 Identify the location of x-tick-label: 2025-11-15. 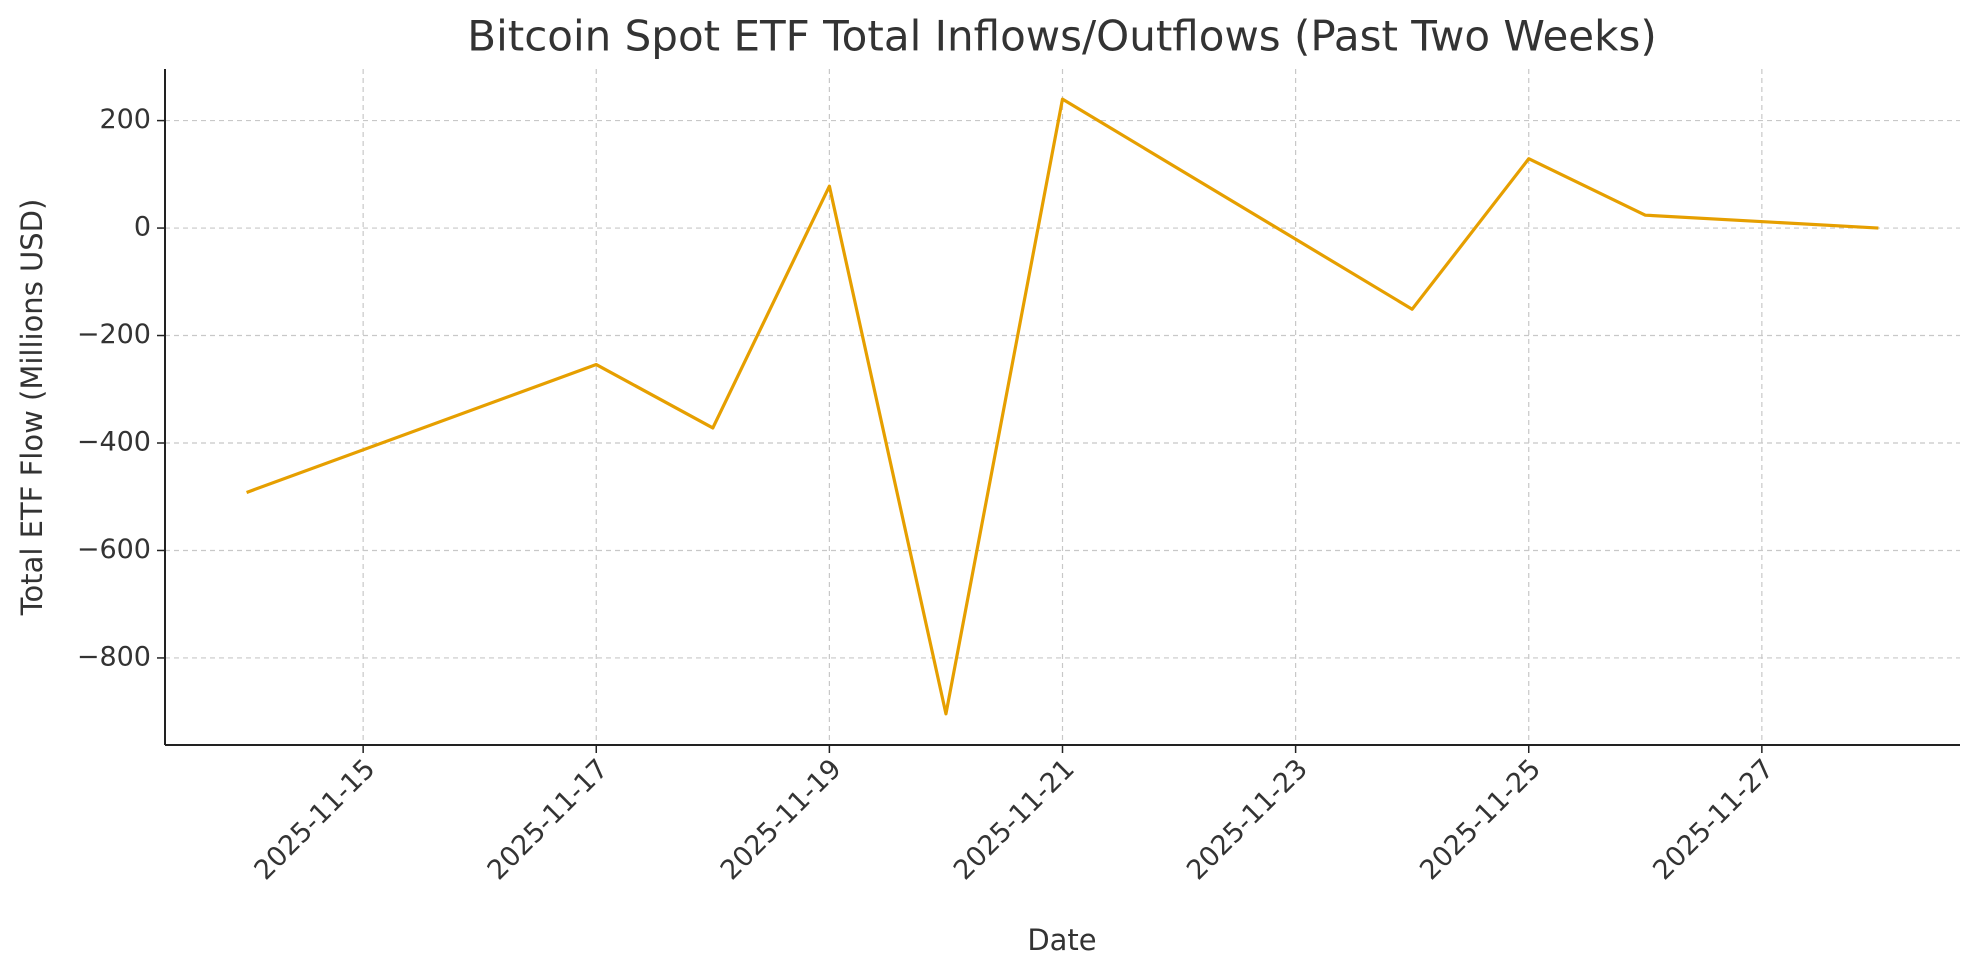
(315, 819).